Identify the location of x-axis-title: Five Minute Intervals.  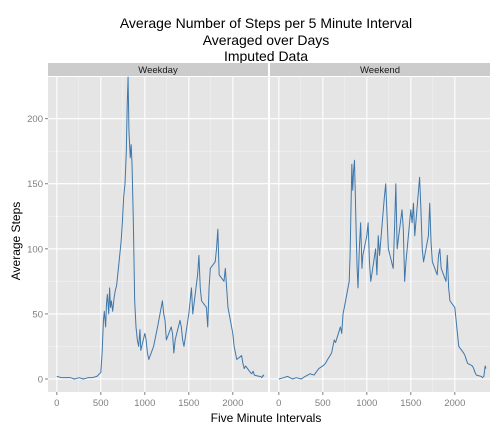
(266, 418).